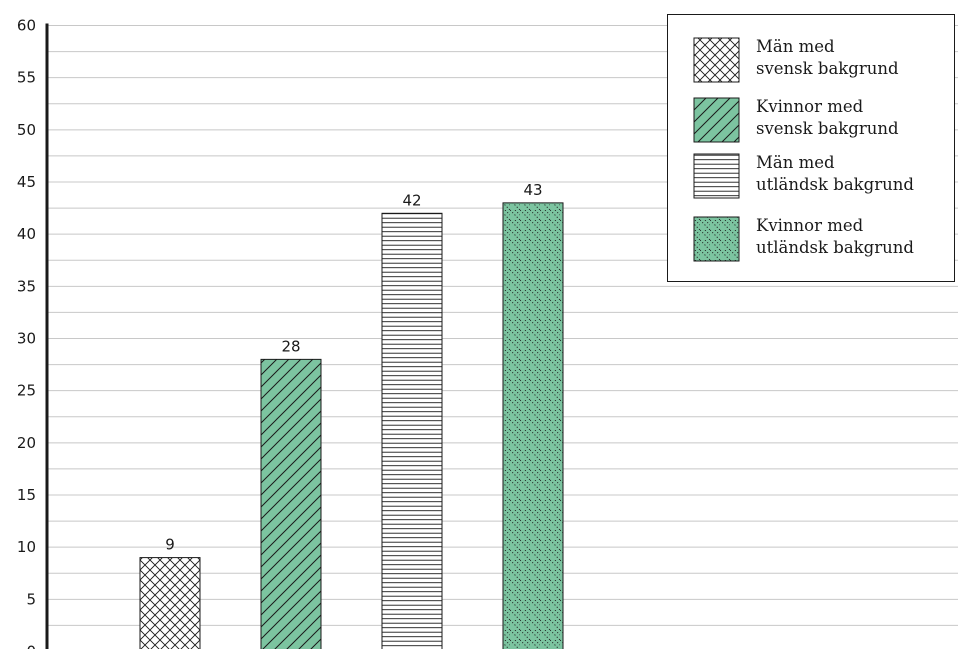  What do you see at coordinates (26, 78) in the screenshot?
I see `y-tick-label: 55` at bounding box center [26, 78].